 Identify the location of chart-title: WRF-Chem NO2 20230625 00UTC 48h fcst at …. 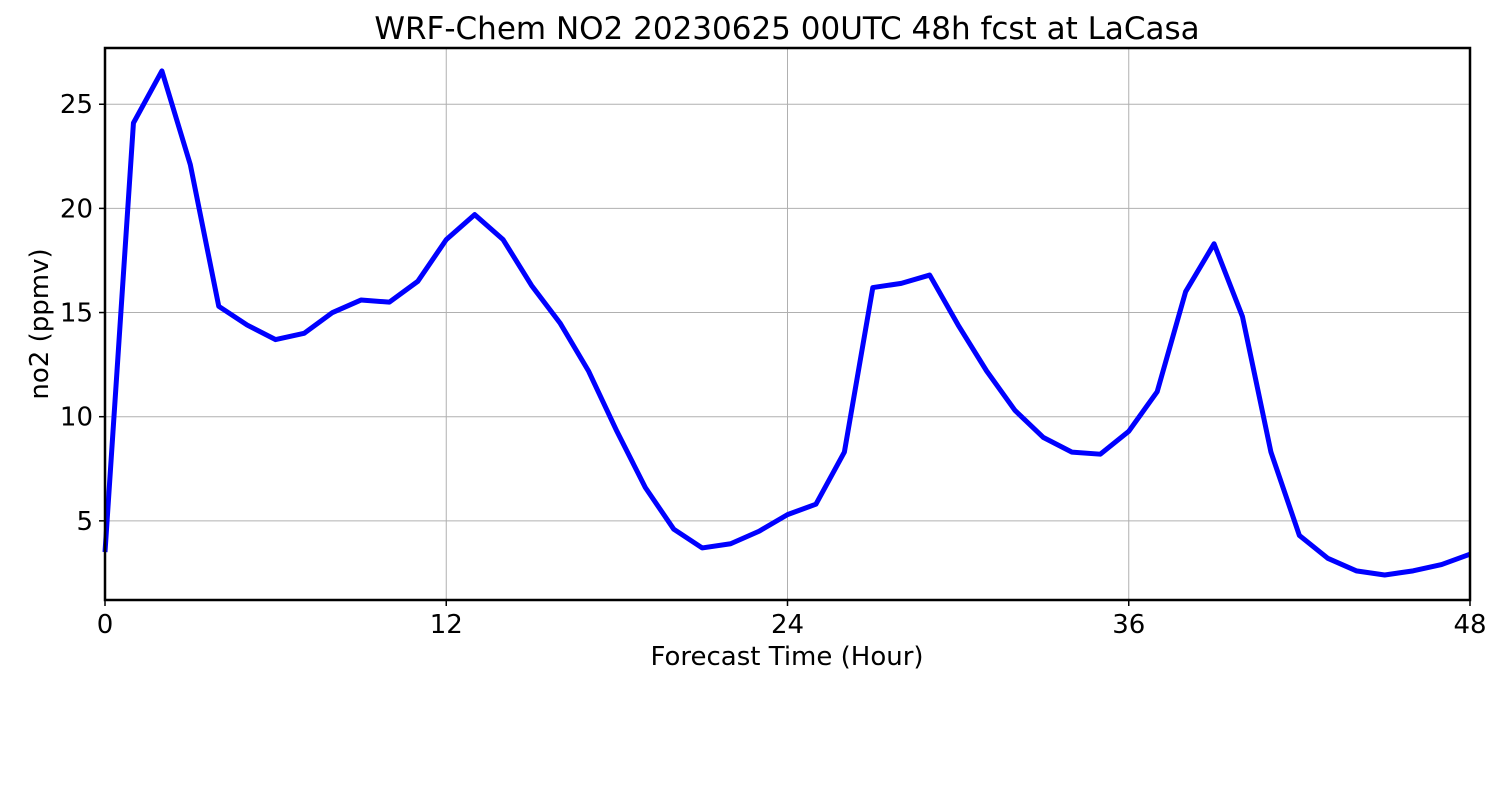
(786, 29).